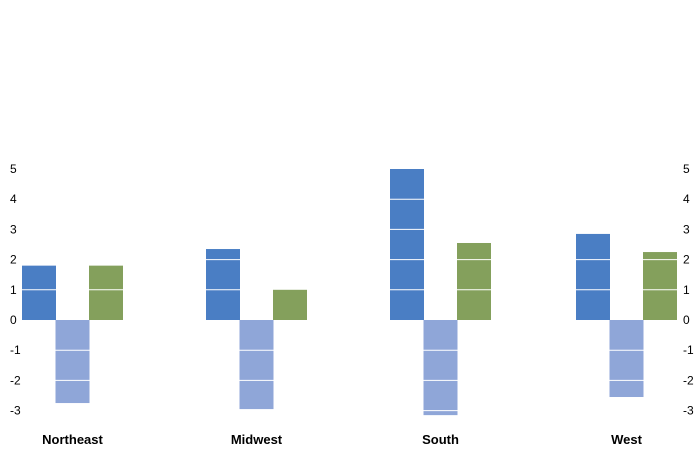 The height and width of the screenshot is (450, 700). Describe the element at coordinates (688, 350) in the screenshot. I see `y-tick-right: -1` at that location.